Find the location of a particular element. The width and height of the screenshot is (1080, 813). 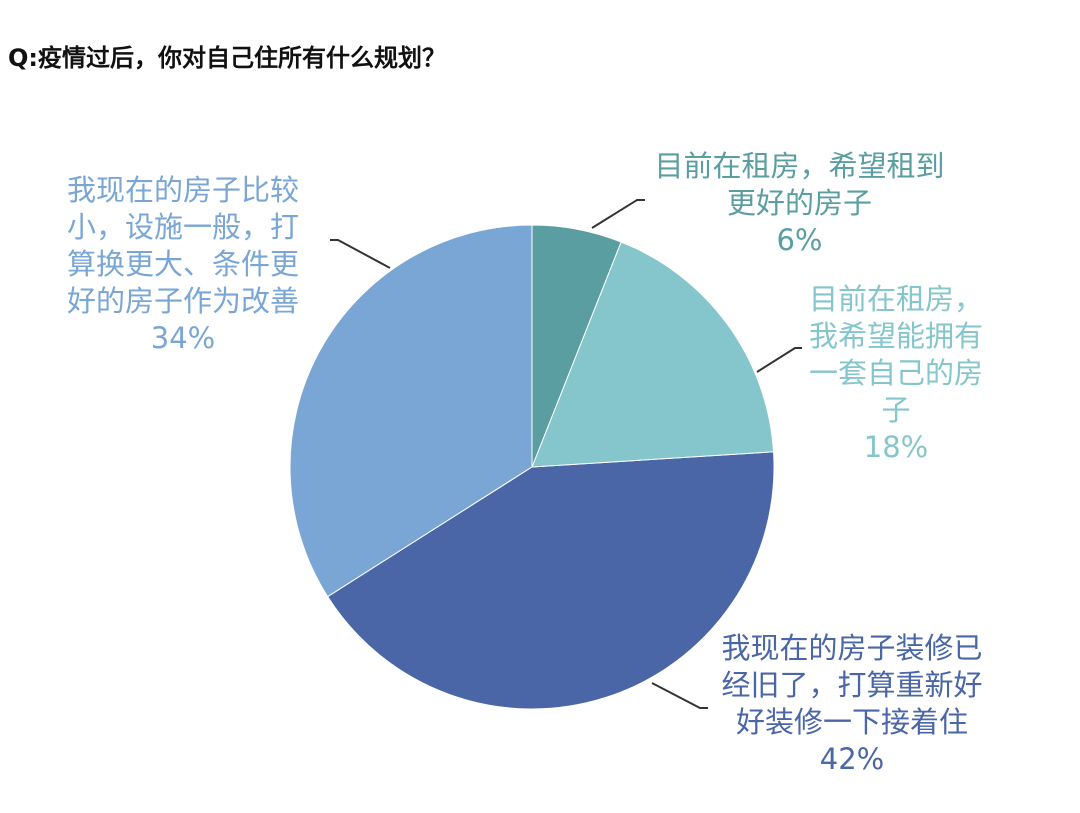

value-label: 34% is located at coordinates (183, 338).